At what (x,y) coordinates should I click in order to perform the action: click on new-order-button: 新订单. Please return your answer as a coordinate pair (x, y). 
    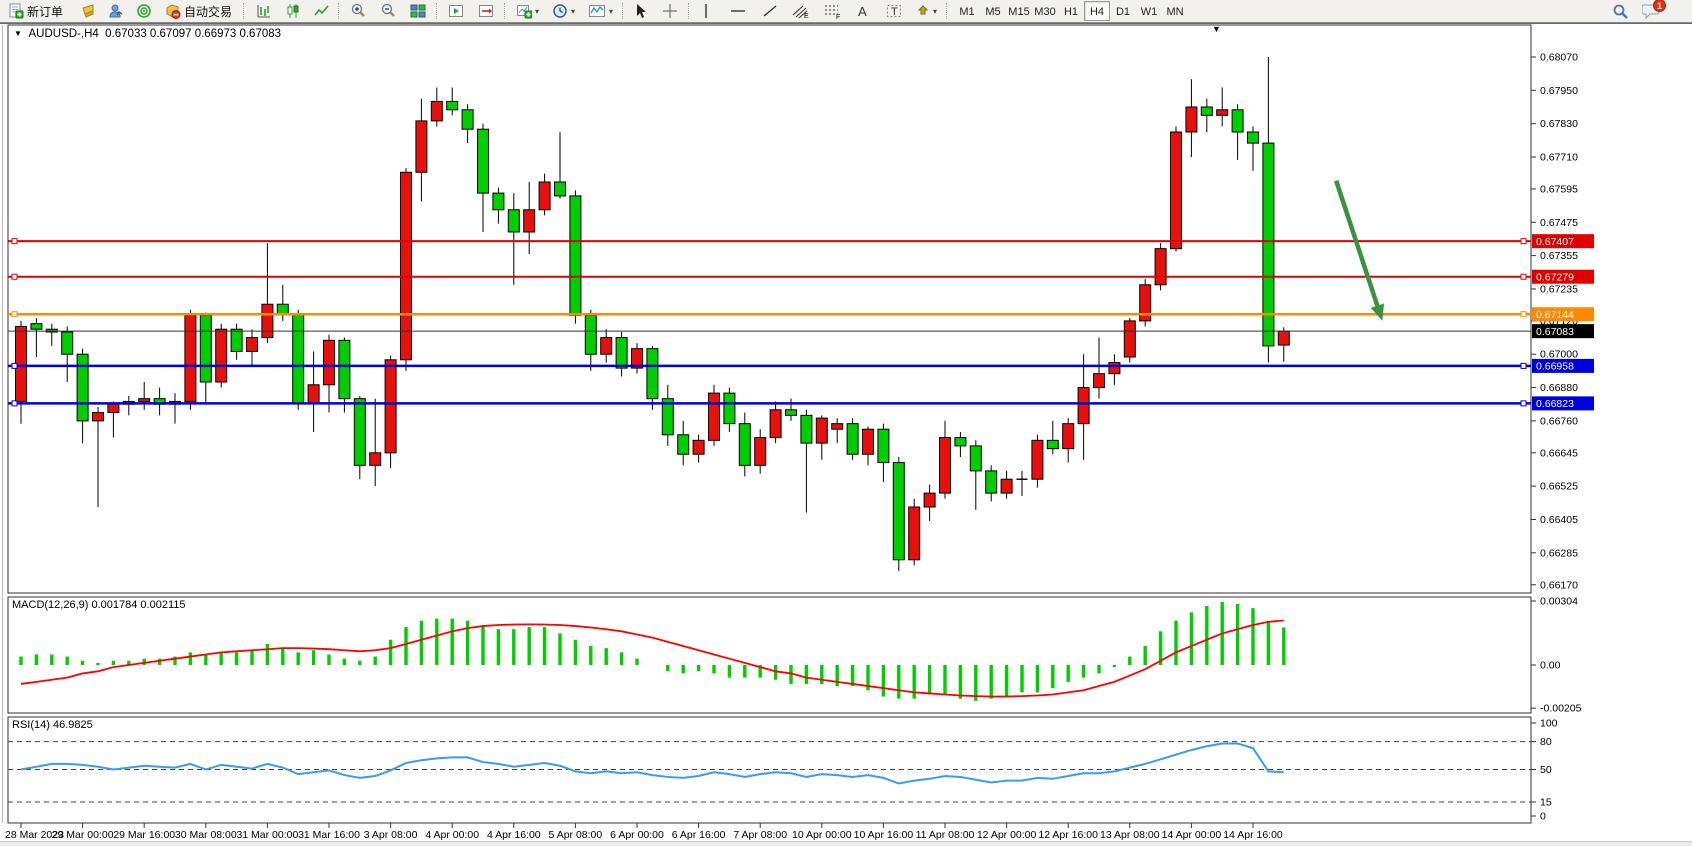
    Looking at the image, I should click on (35, 11).